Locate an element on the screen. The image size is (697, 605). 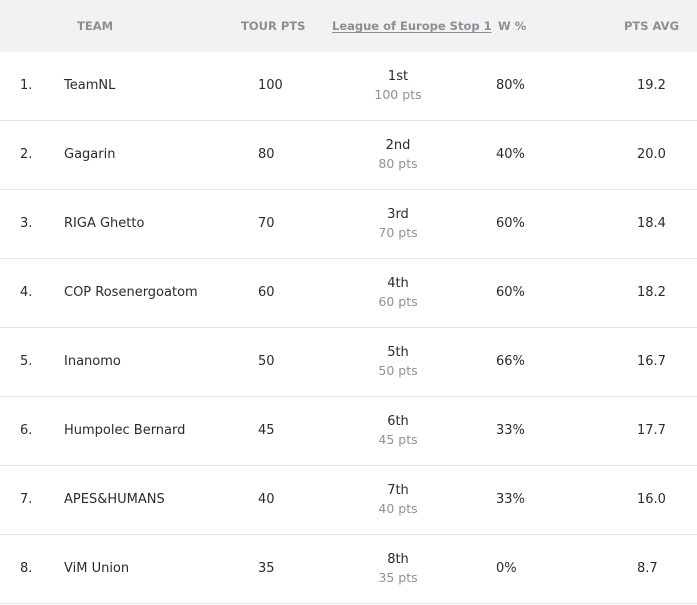
table-row: 1. TeamNL 100 1st 100 pts 80% 19.2 is located at coordinates (348, 86).